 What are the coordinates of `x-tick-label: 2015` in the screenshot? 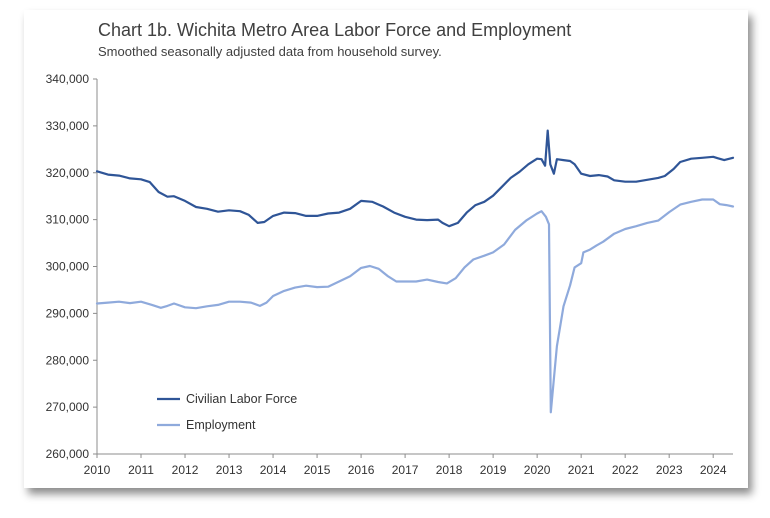 It's located at (317, 470).